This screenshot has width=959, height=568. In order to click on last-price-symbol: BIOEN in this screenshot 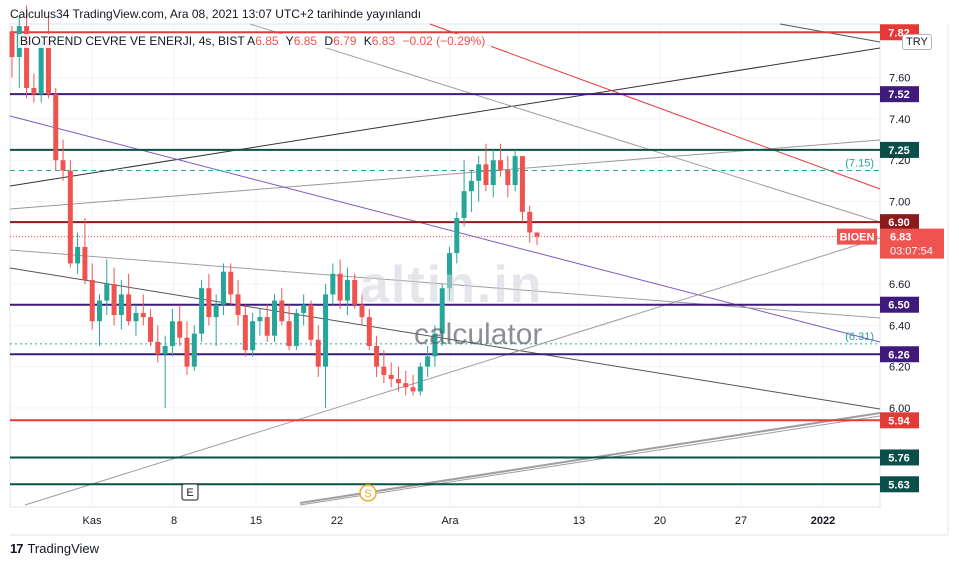, I will do `click(857, 238)`.